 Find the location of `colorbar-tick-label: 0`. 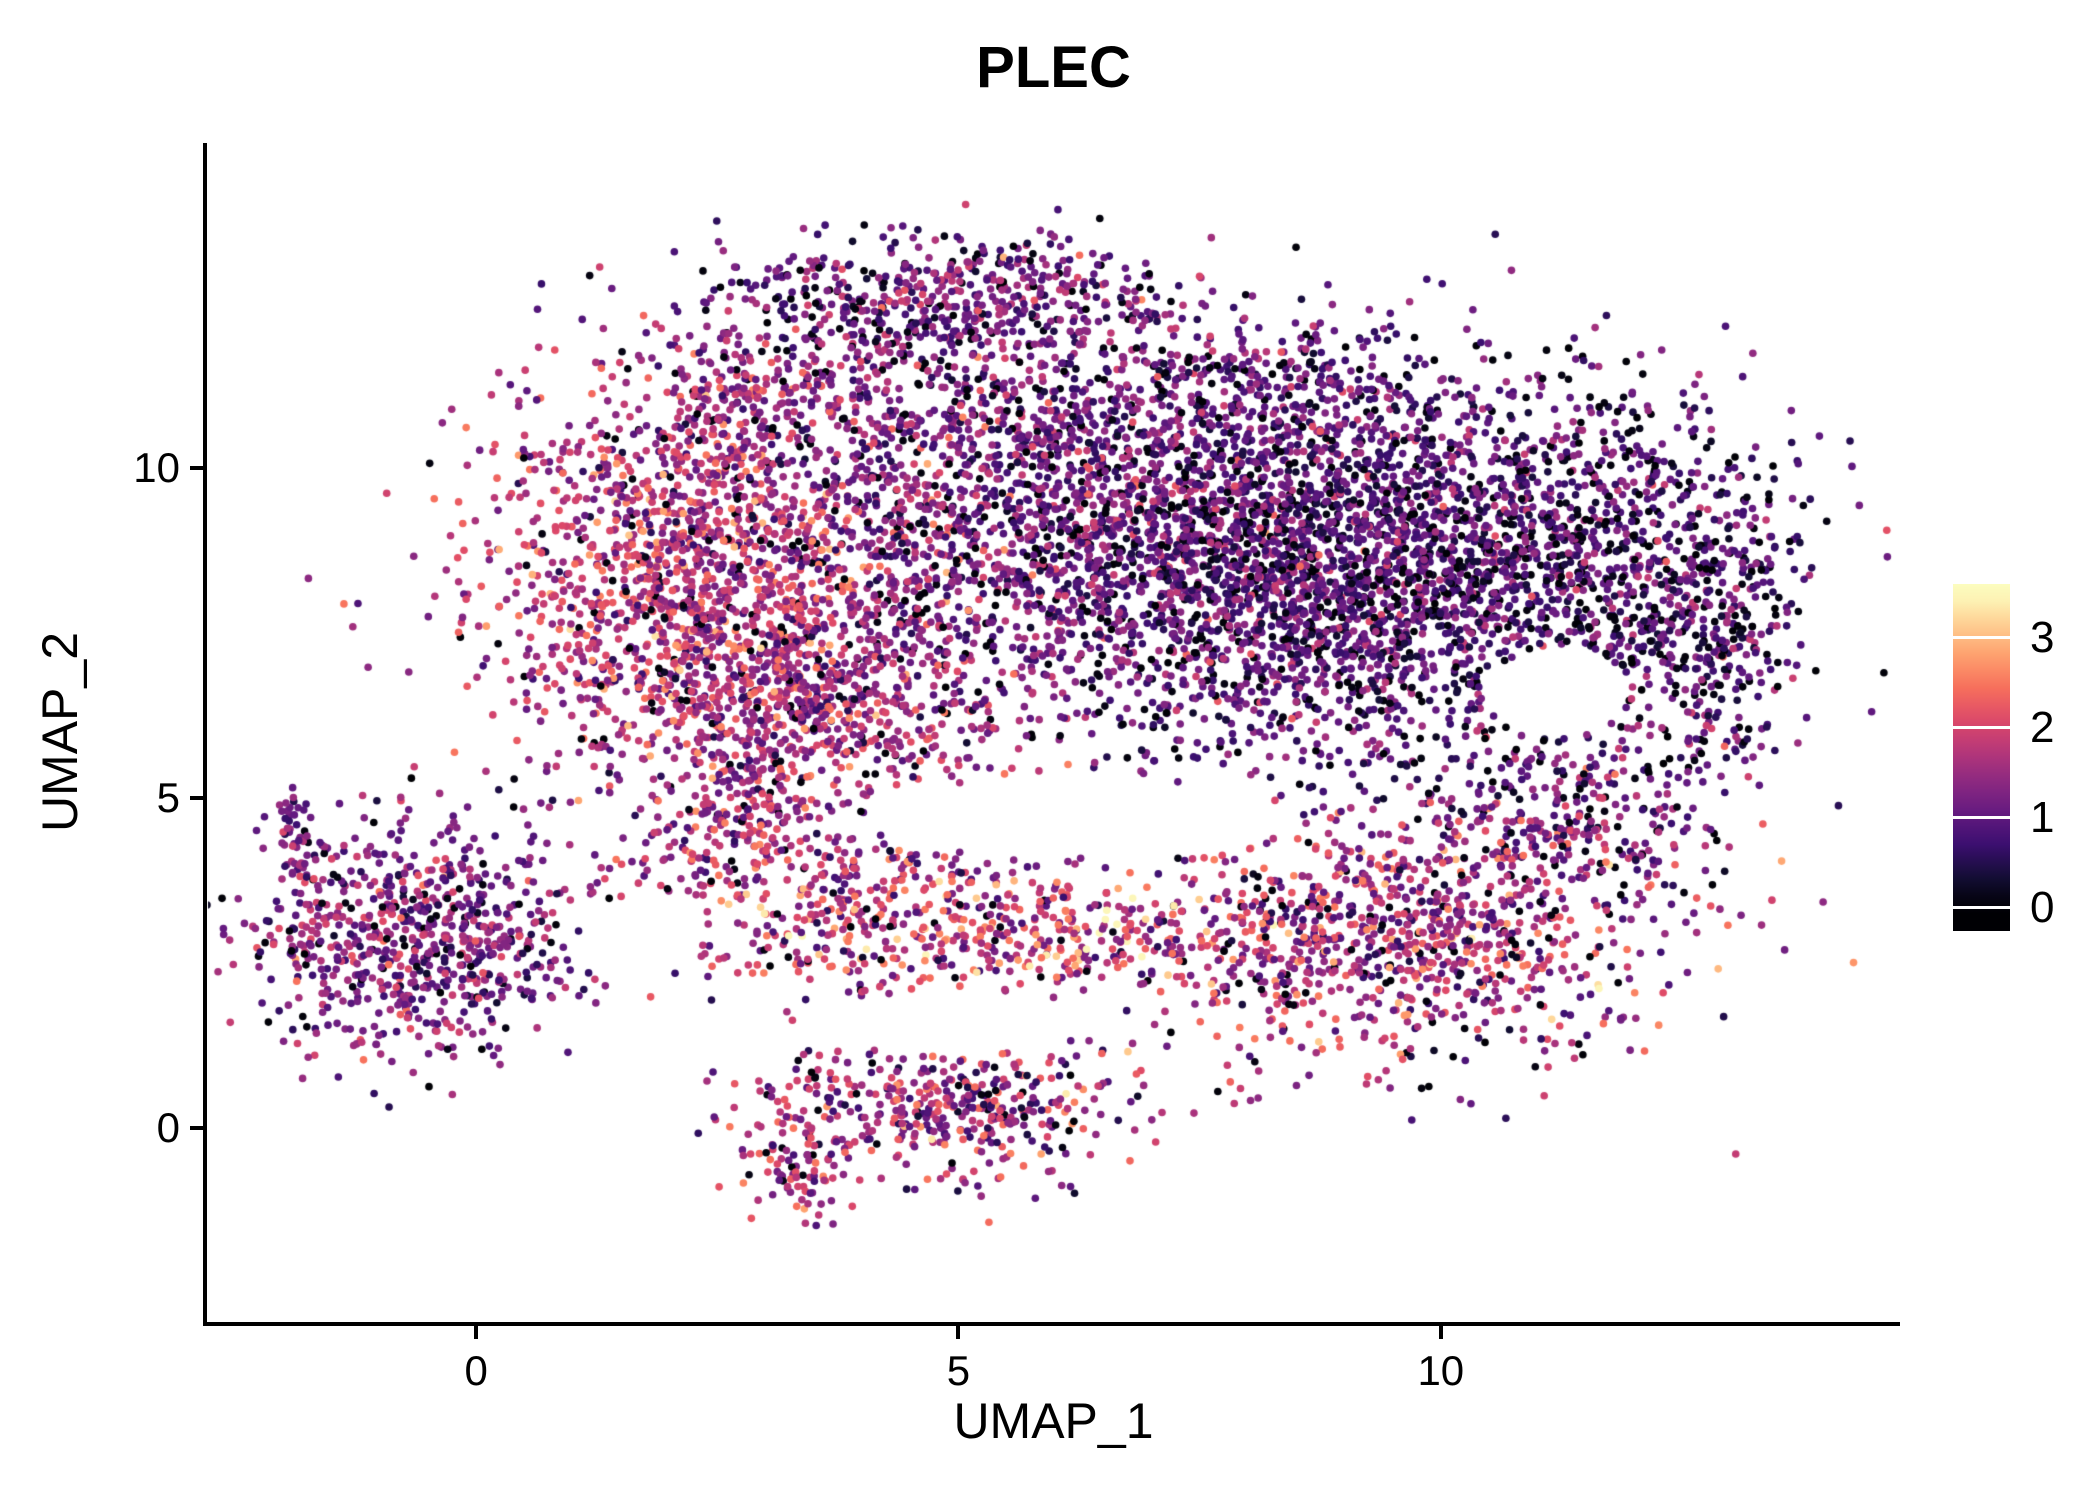

colorbar-tick-label: 0 is located at coordinates (2042, 907).